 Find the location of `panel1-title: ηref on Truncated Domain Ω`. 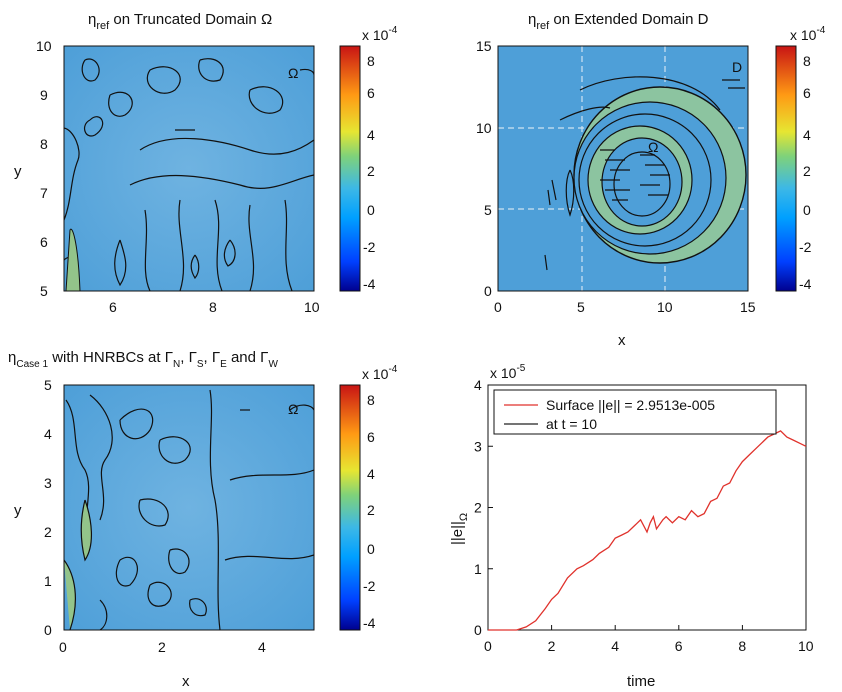

panel1-title: ηref on Truncated Domain Ω is located at coordinates (180, 21).